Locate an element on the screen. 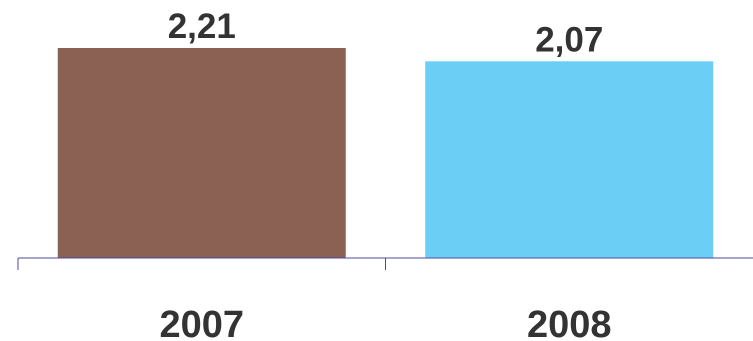  value-label-2008: 2,07 is located at coordinates (569, 39).